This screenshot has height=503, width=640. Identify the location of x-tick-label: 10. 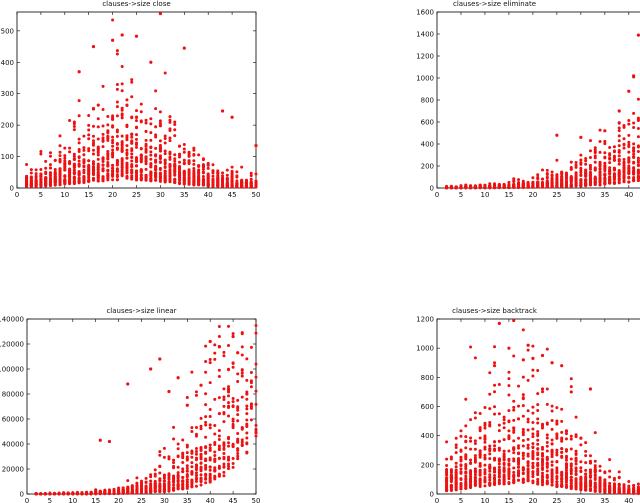
(64, 195).